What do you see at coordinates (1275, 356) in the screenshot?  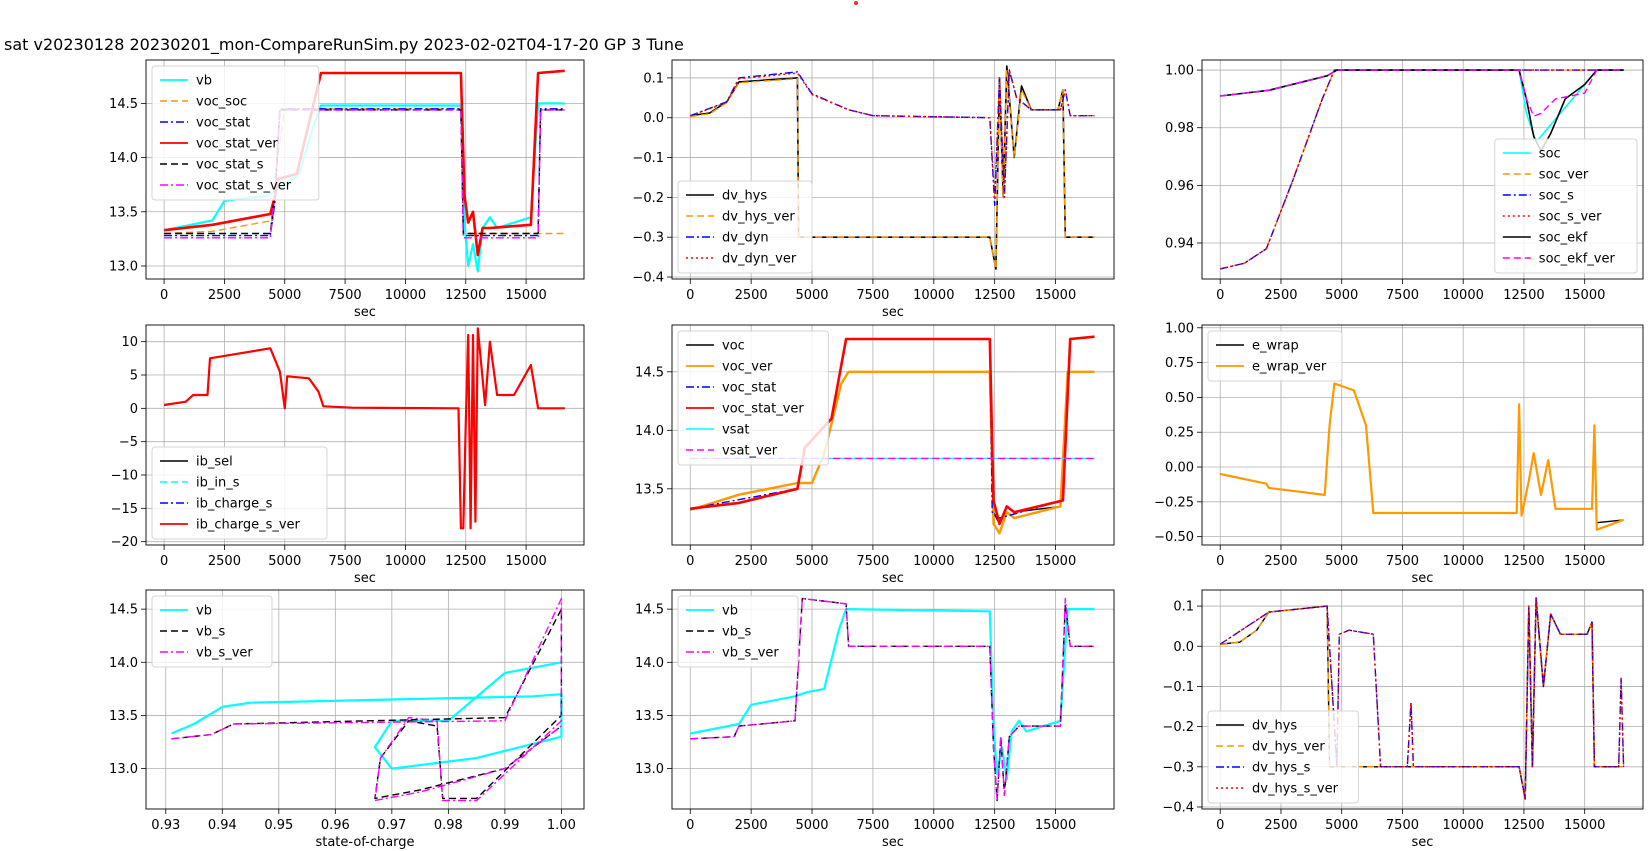 I see `legend: e_wrap e_wrap_ver` at bounding box center [1275, 356].